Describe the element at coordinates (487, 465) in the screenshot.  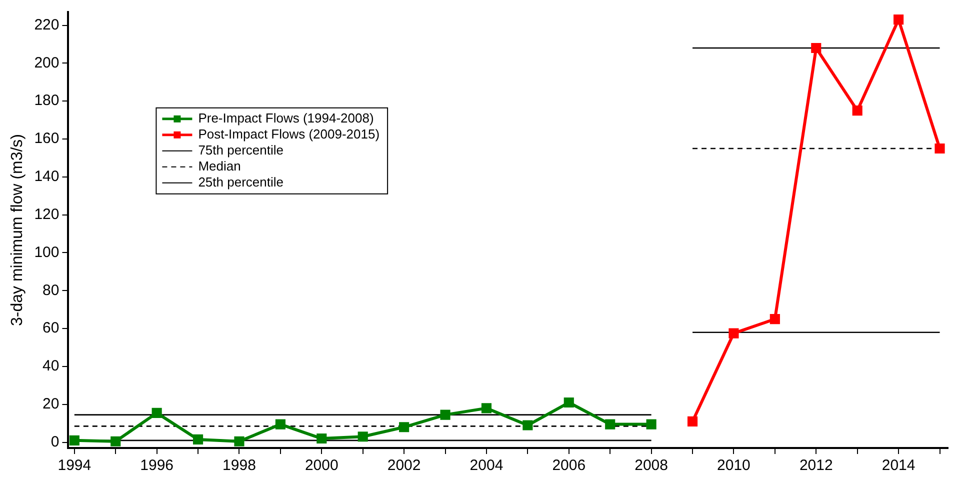
I see `x-tick-label: 2004` at that location.